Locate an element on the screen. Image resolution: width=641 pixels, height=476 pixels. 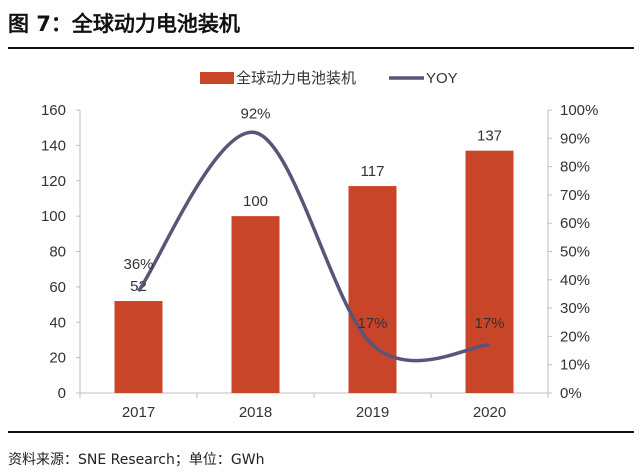
right-tick-label: 40% is located at coordinates (575, 280).